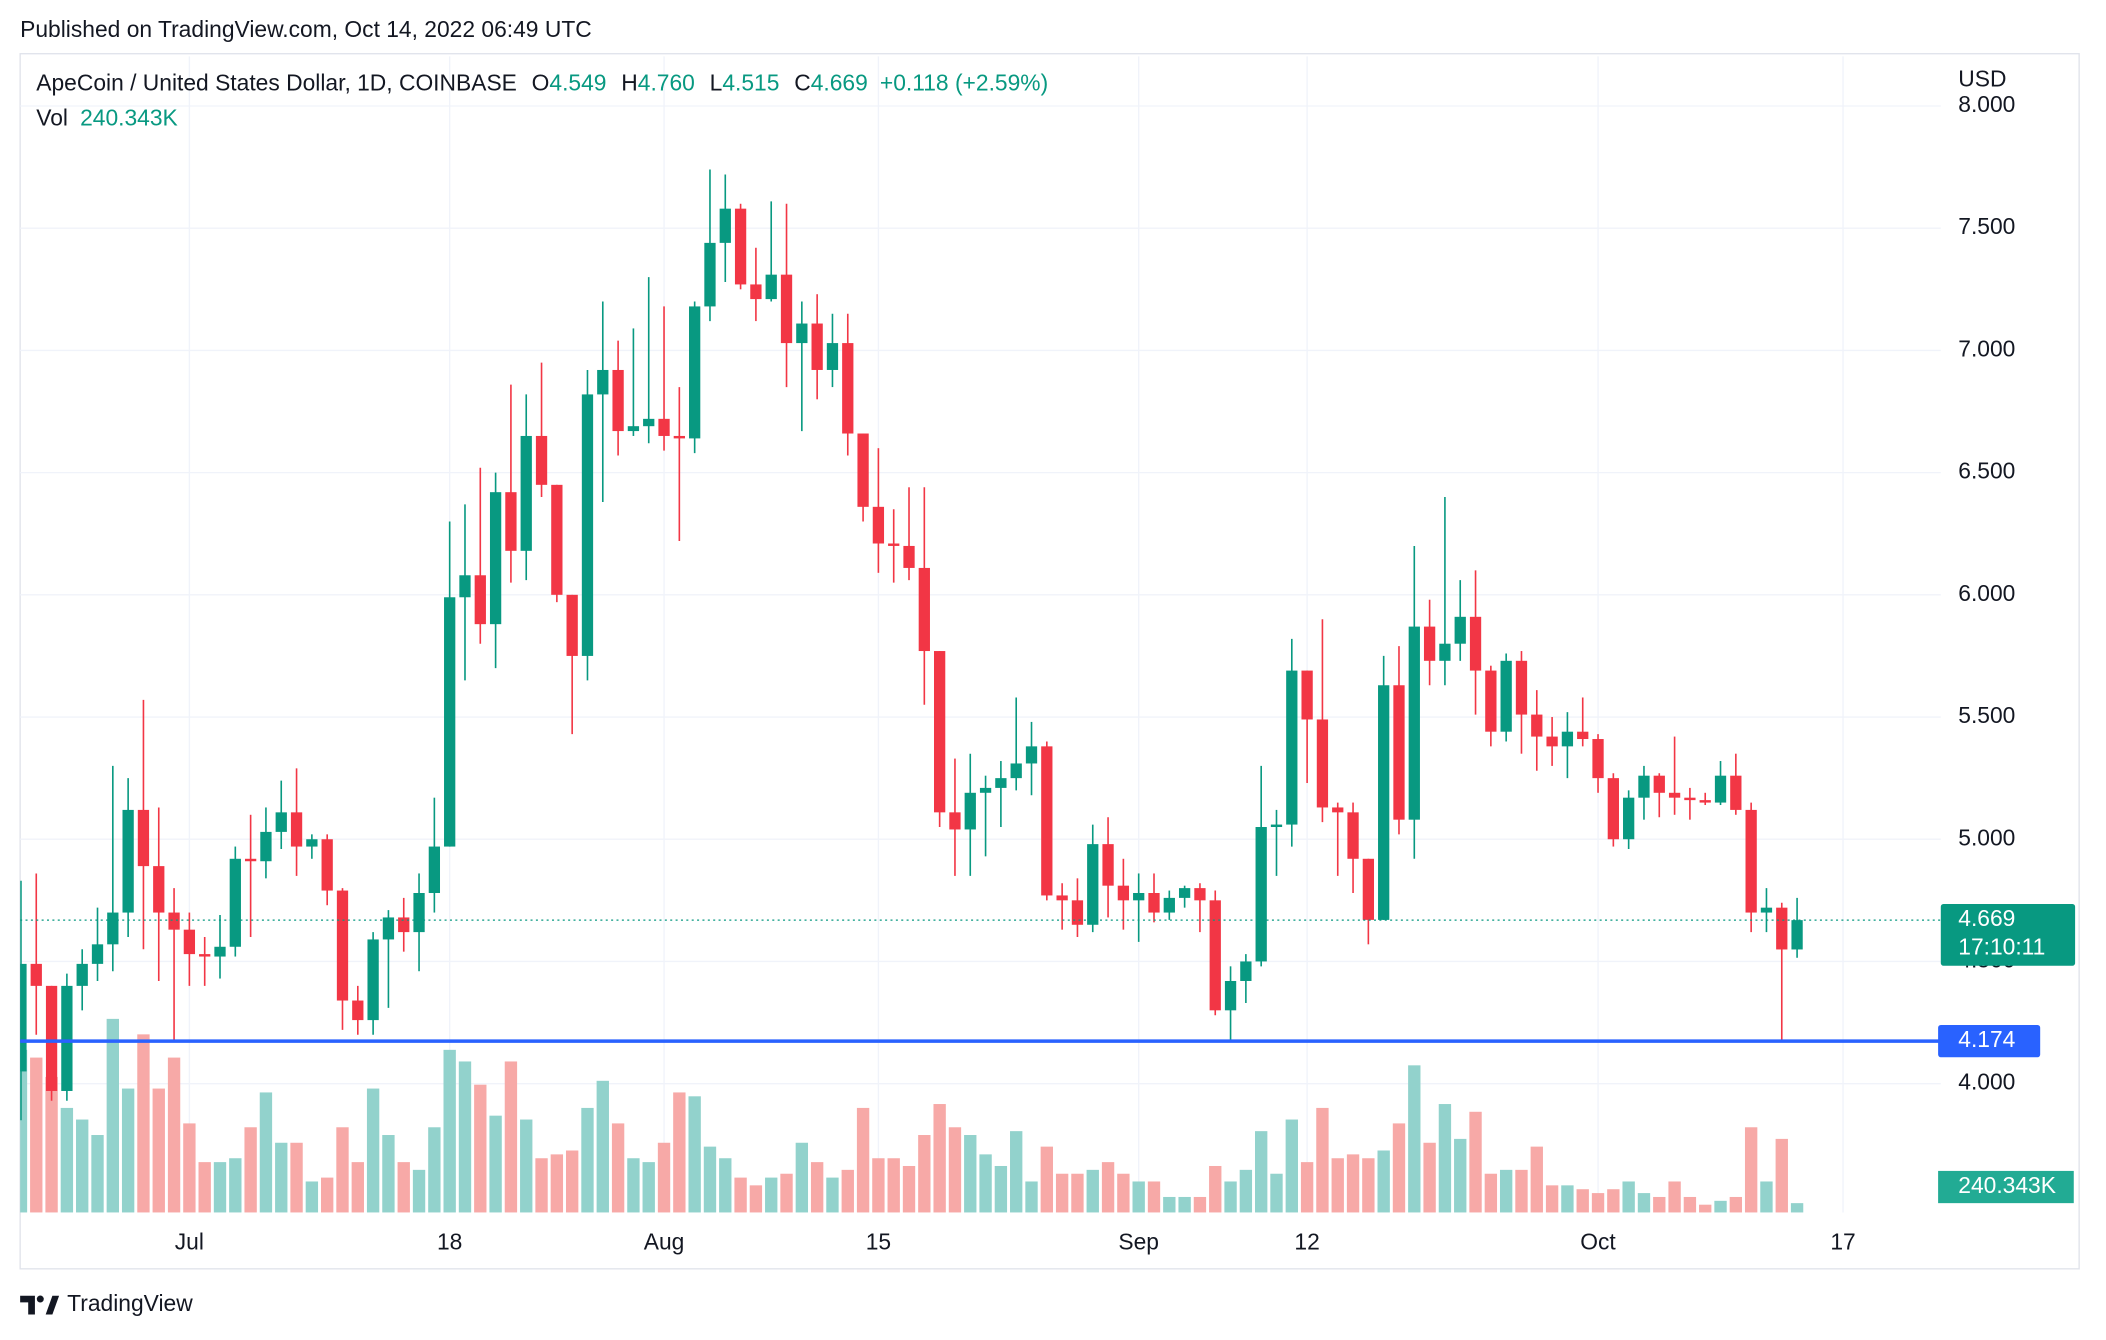 The height and width of the screenshot is (1340, 2106). Describe the element at coordinates (40, 1305) in the screenshot. I see `footer-logo` at that location.